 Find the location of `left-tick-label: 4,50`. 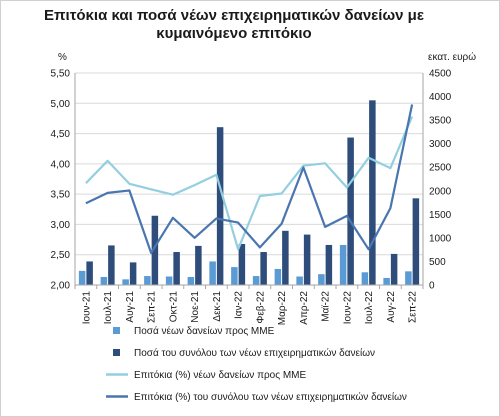

left-tick-label: 4,50 is located at coordinates (61, 134).